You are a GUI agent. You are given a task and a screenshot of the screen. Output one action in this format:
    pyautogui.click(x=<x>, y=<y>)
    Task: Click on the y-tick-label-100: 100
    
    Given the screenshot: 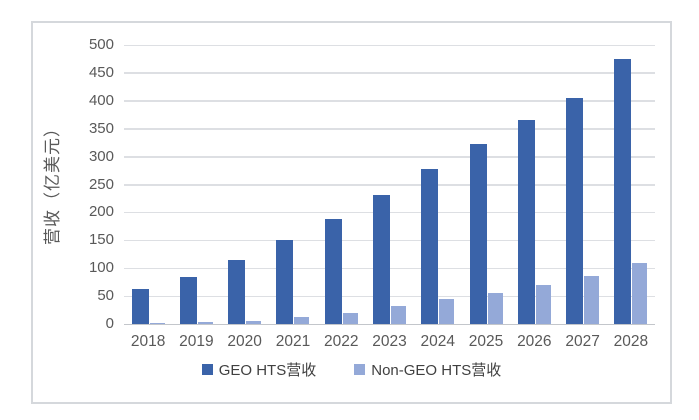 What is the action you would take?
    pyautogui.click(x=101, y=268)
    